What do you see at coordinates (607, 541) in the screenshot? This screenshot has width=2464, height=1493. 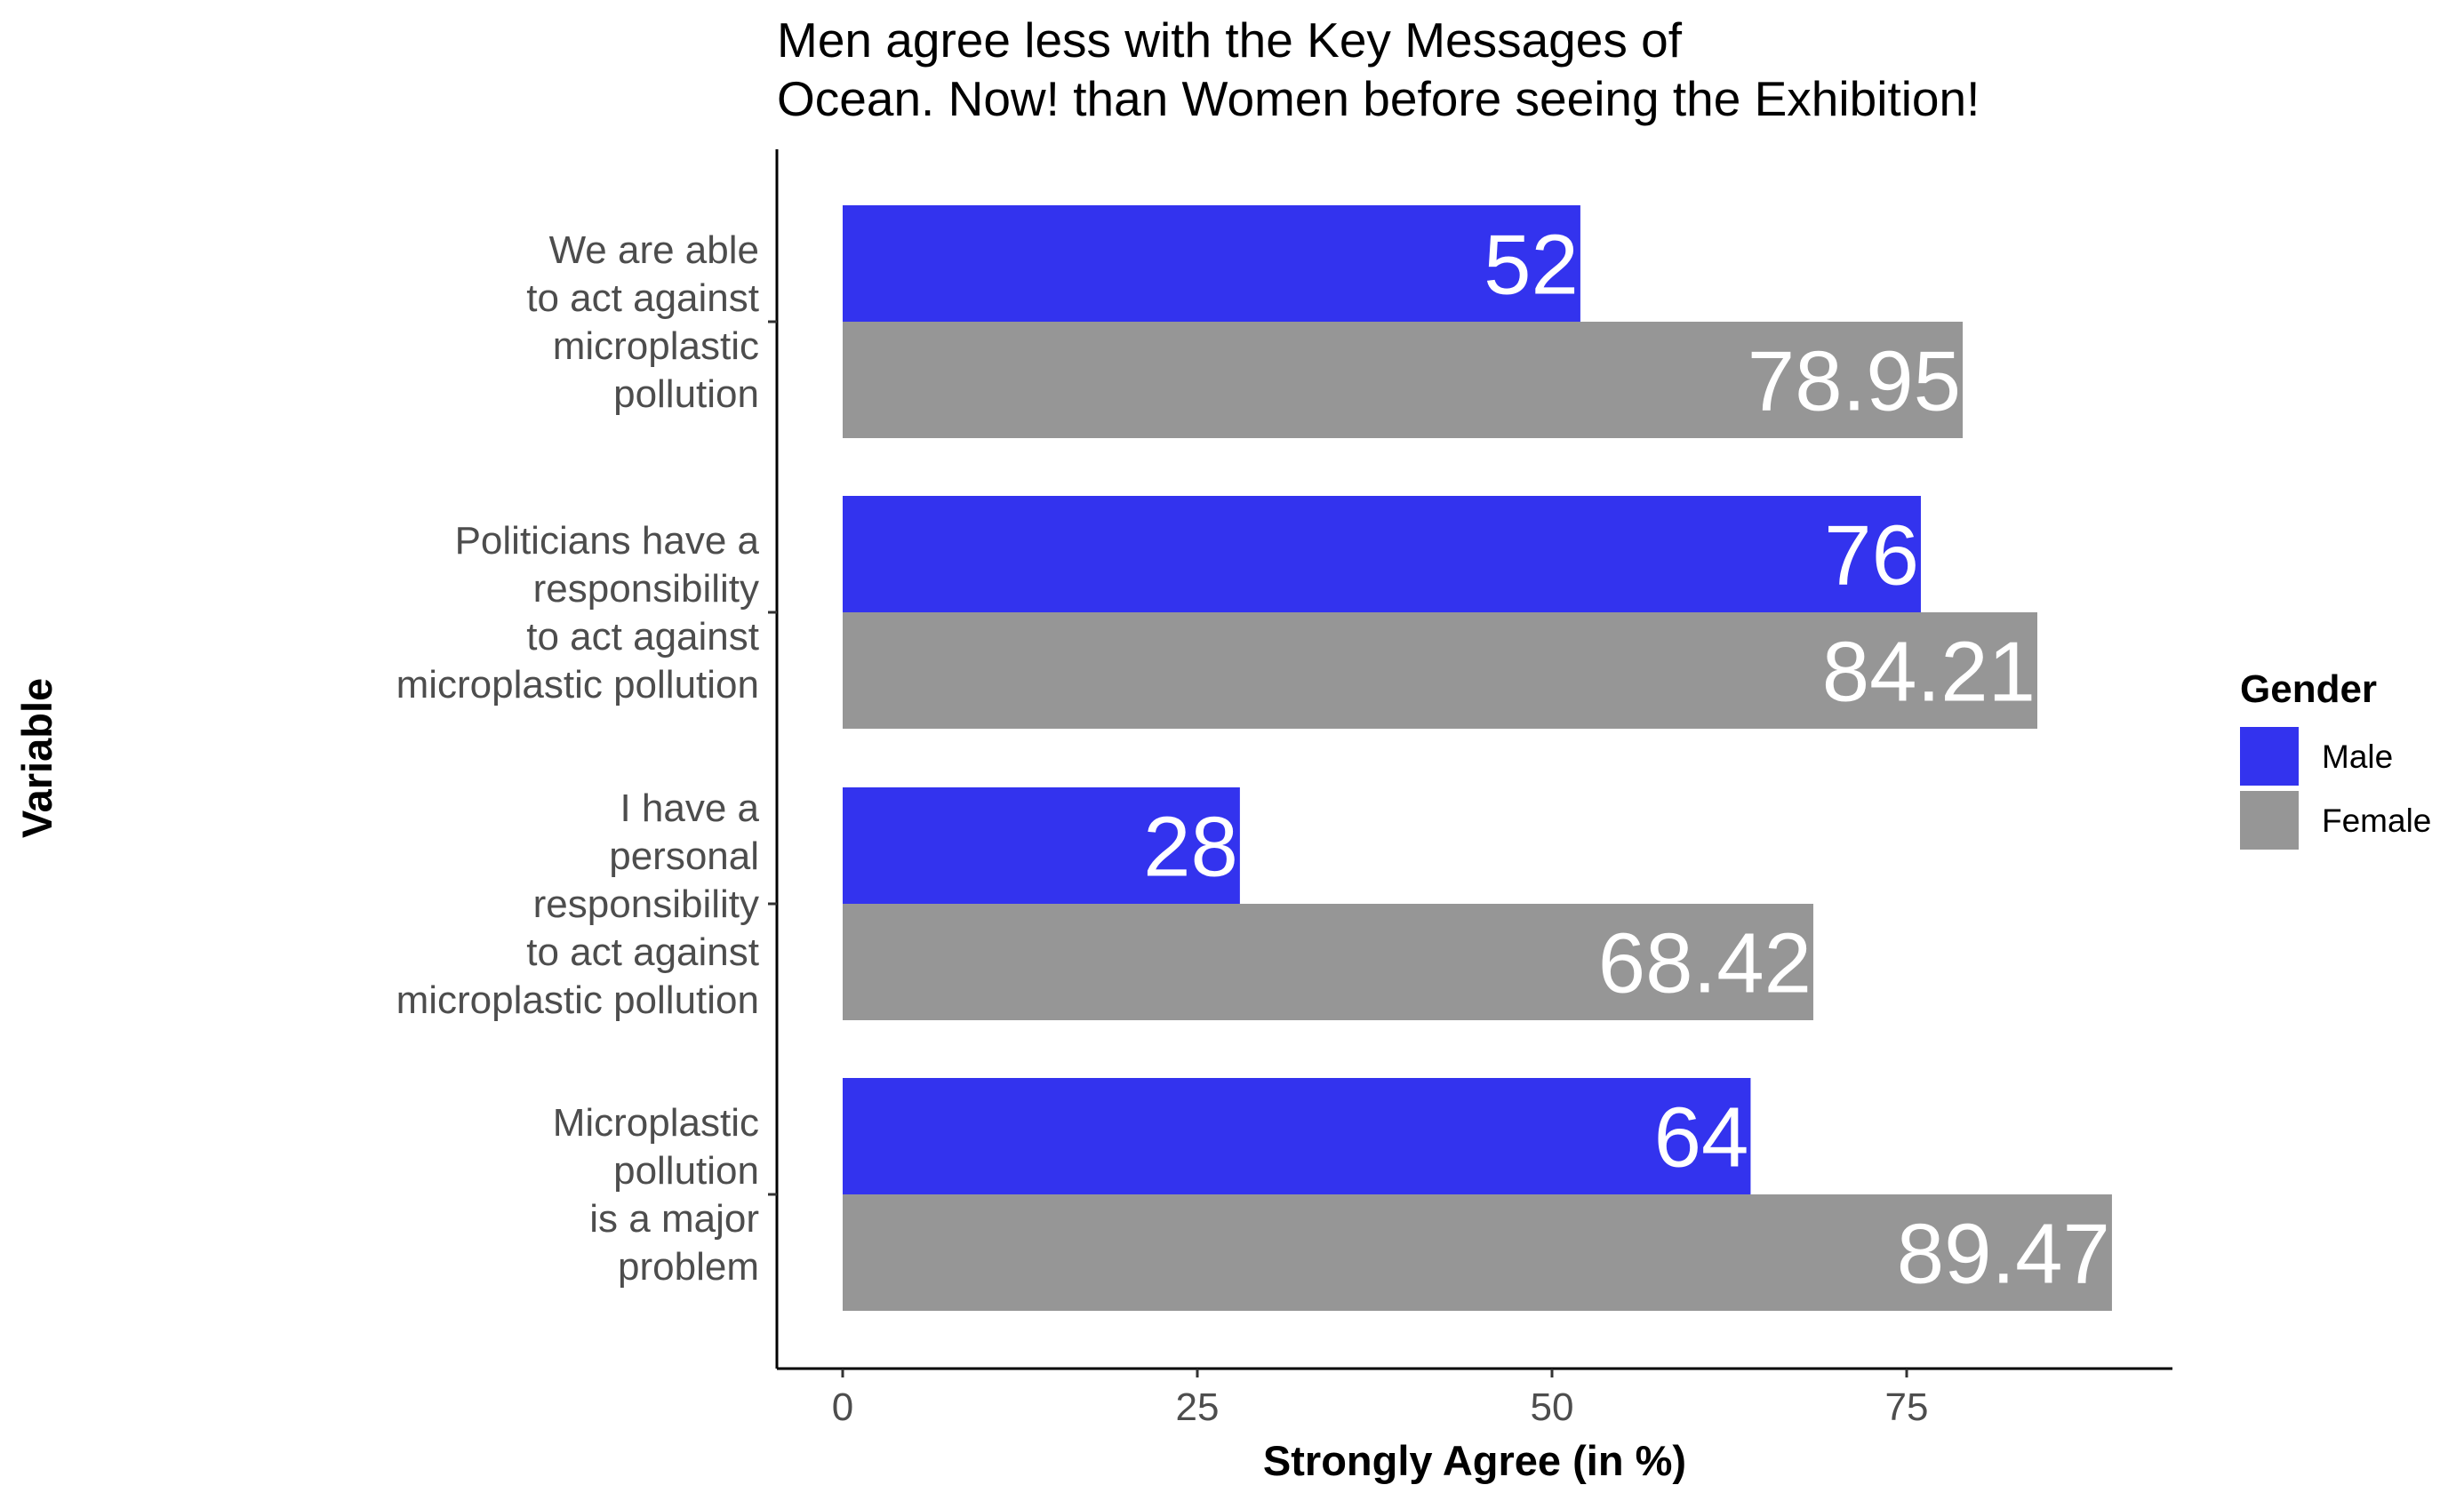 I see `y-tick-label: Politicians have a` at bounding box center [607, 541].